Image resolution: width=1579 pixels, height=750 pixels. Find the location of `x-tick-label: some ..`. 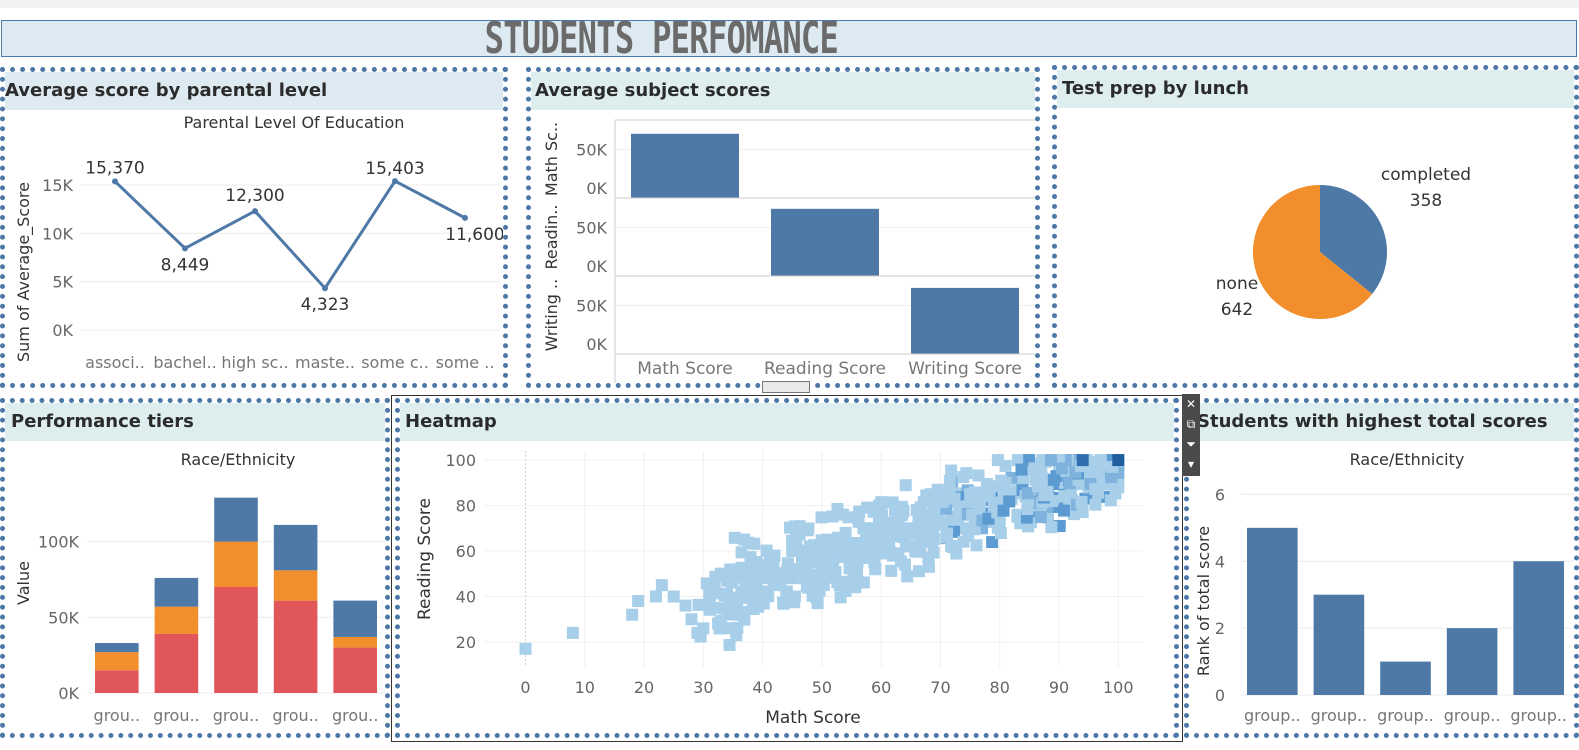

x-tick-label: some .. is located at coordinates (465, 362).